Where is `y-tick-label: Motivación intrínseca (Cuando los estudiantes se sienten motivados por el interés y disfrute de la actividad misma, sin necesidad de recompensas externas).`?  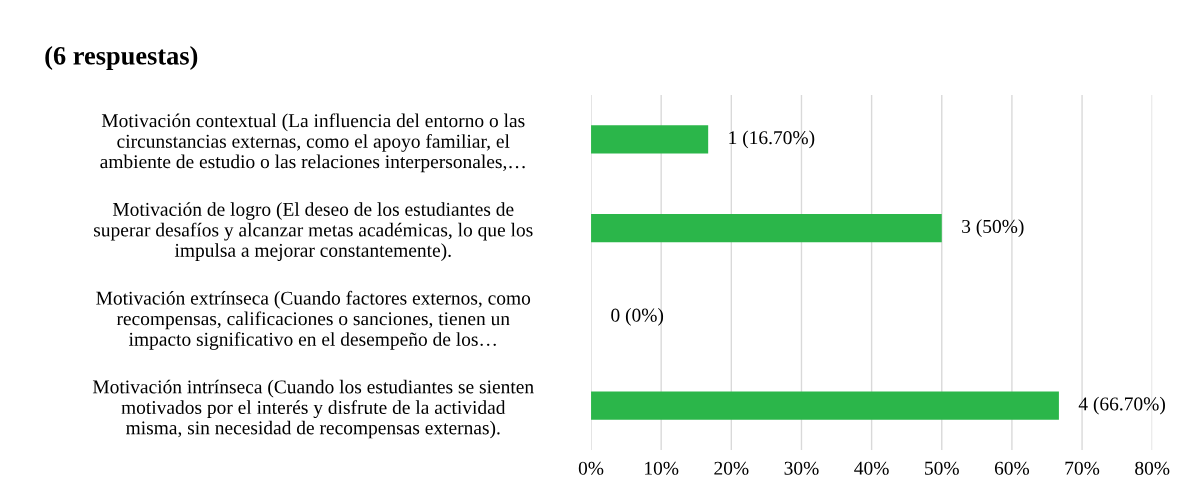 y-tick-label: Motivación intrínseca (Cuando los estudiantes se sienten motivados por el interés y disfrute de la actividad misma, sin necesidad de recompensas externas). is located at coordinates (313, 409).